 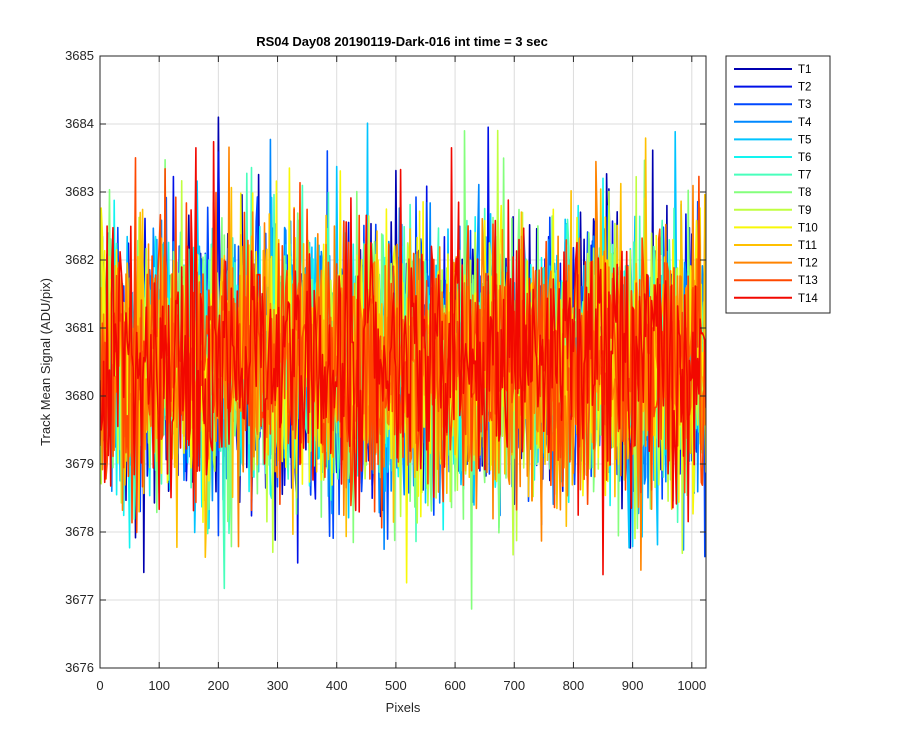 I want to click on legend-item-t10: T10, so click(x=776, y=228).